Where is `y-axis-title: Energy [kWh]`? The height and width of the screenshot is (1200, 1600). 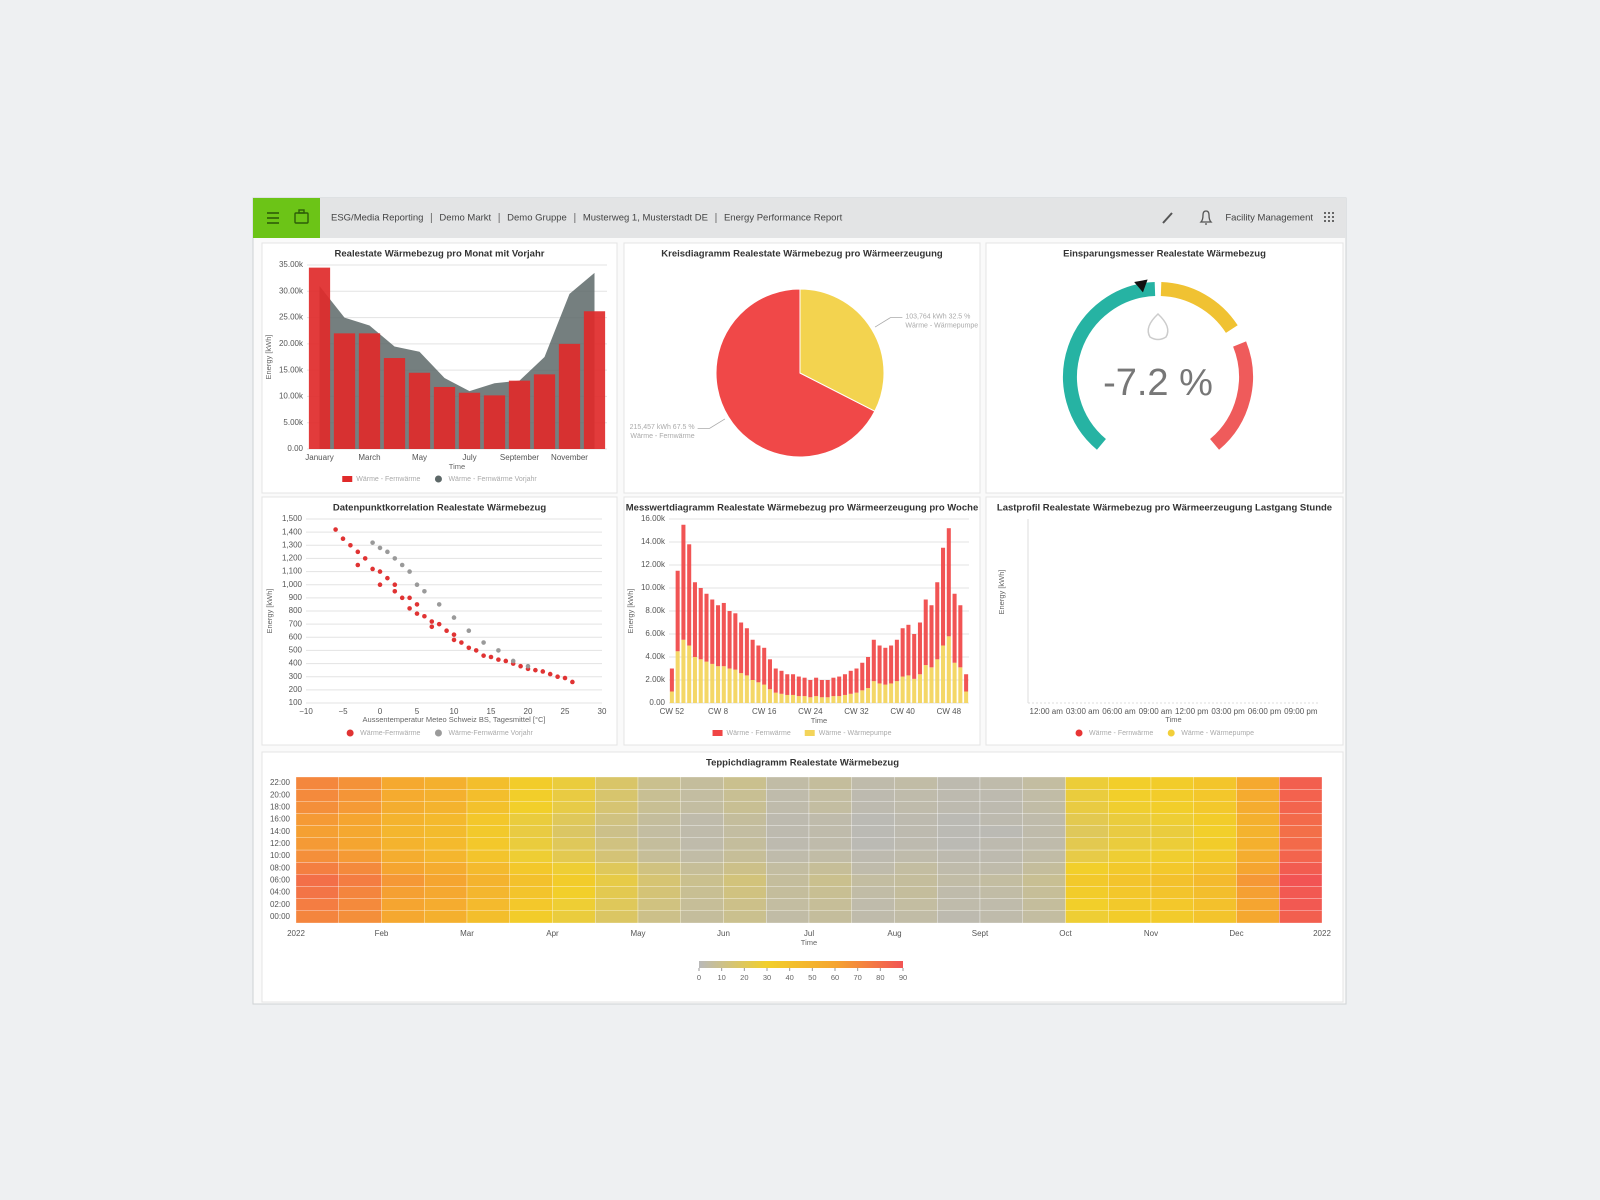
y-axis-title: Energy [kWh] is located at coordinates (269, 610).